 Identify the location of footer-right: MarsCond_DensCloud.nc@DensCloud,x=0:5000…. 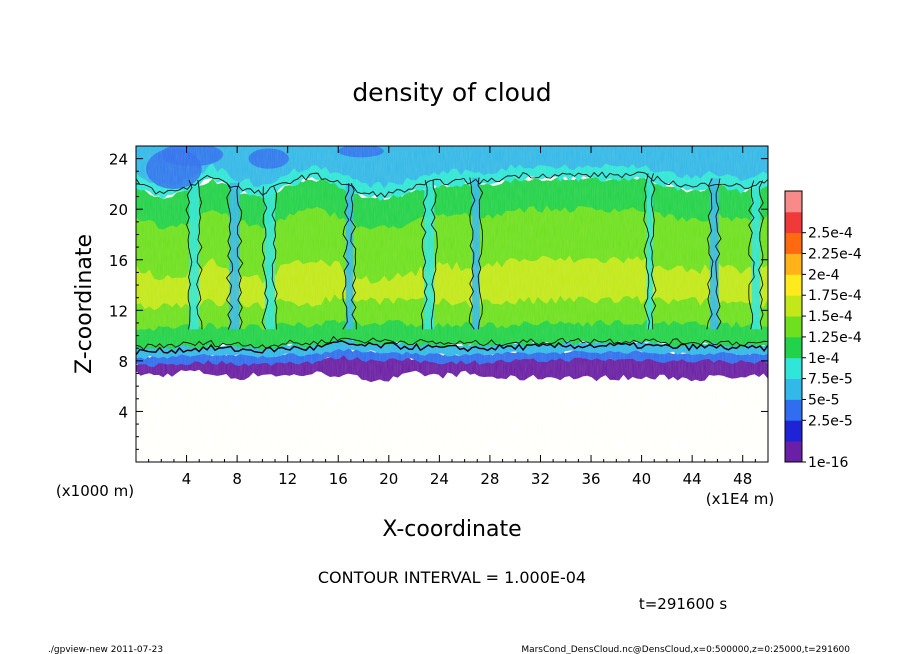
(685, 649).